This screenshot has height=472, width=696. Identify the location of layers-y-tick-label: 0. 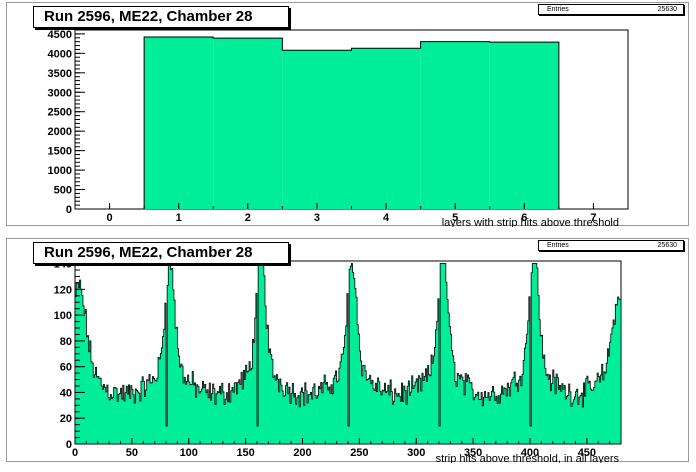
(69, 210).